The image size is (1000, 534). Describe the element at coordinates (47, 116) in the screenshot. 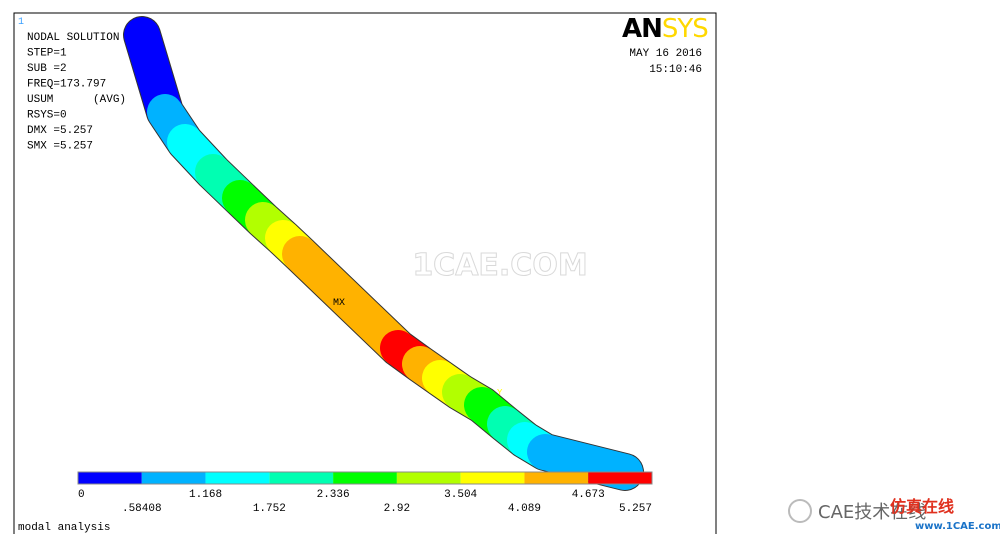

I see `info-line: RSYS=0` at that location.